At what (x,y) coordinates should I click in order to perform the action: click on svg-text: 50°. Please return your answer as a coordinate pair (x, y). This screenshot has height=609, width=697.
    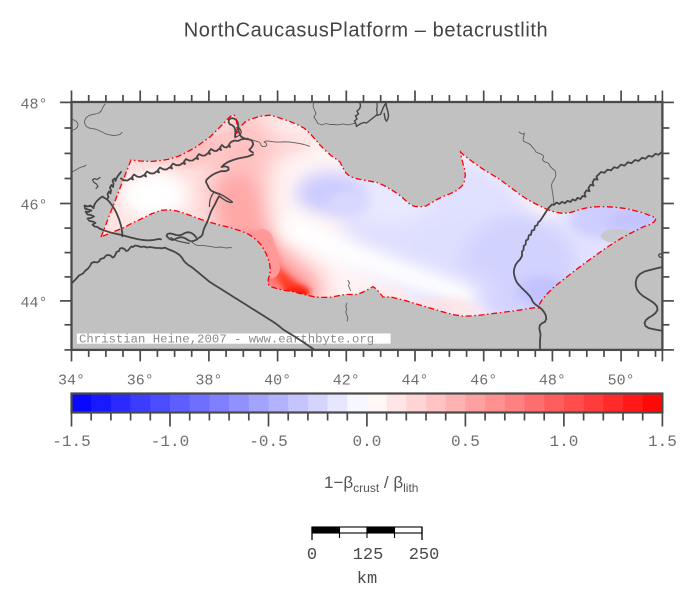
    Looking at the image, I should click on (621, 381).